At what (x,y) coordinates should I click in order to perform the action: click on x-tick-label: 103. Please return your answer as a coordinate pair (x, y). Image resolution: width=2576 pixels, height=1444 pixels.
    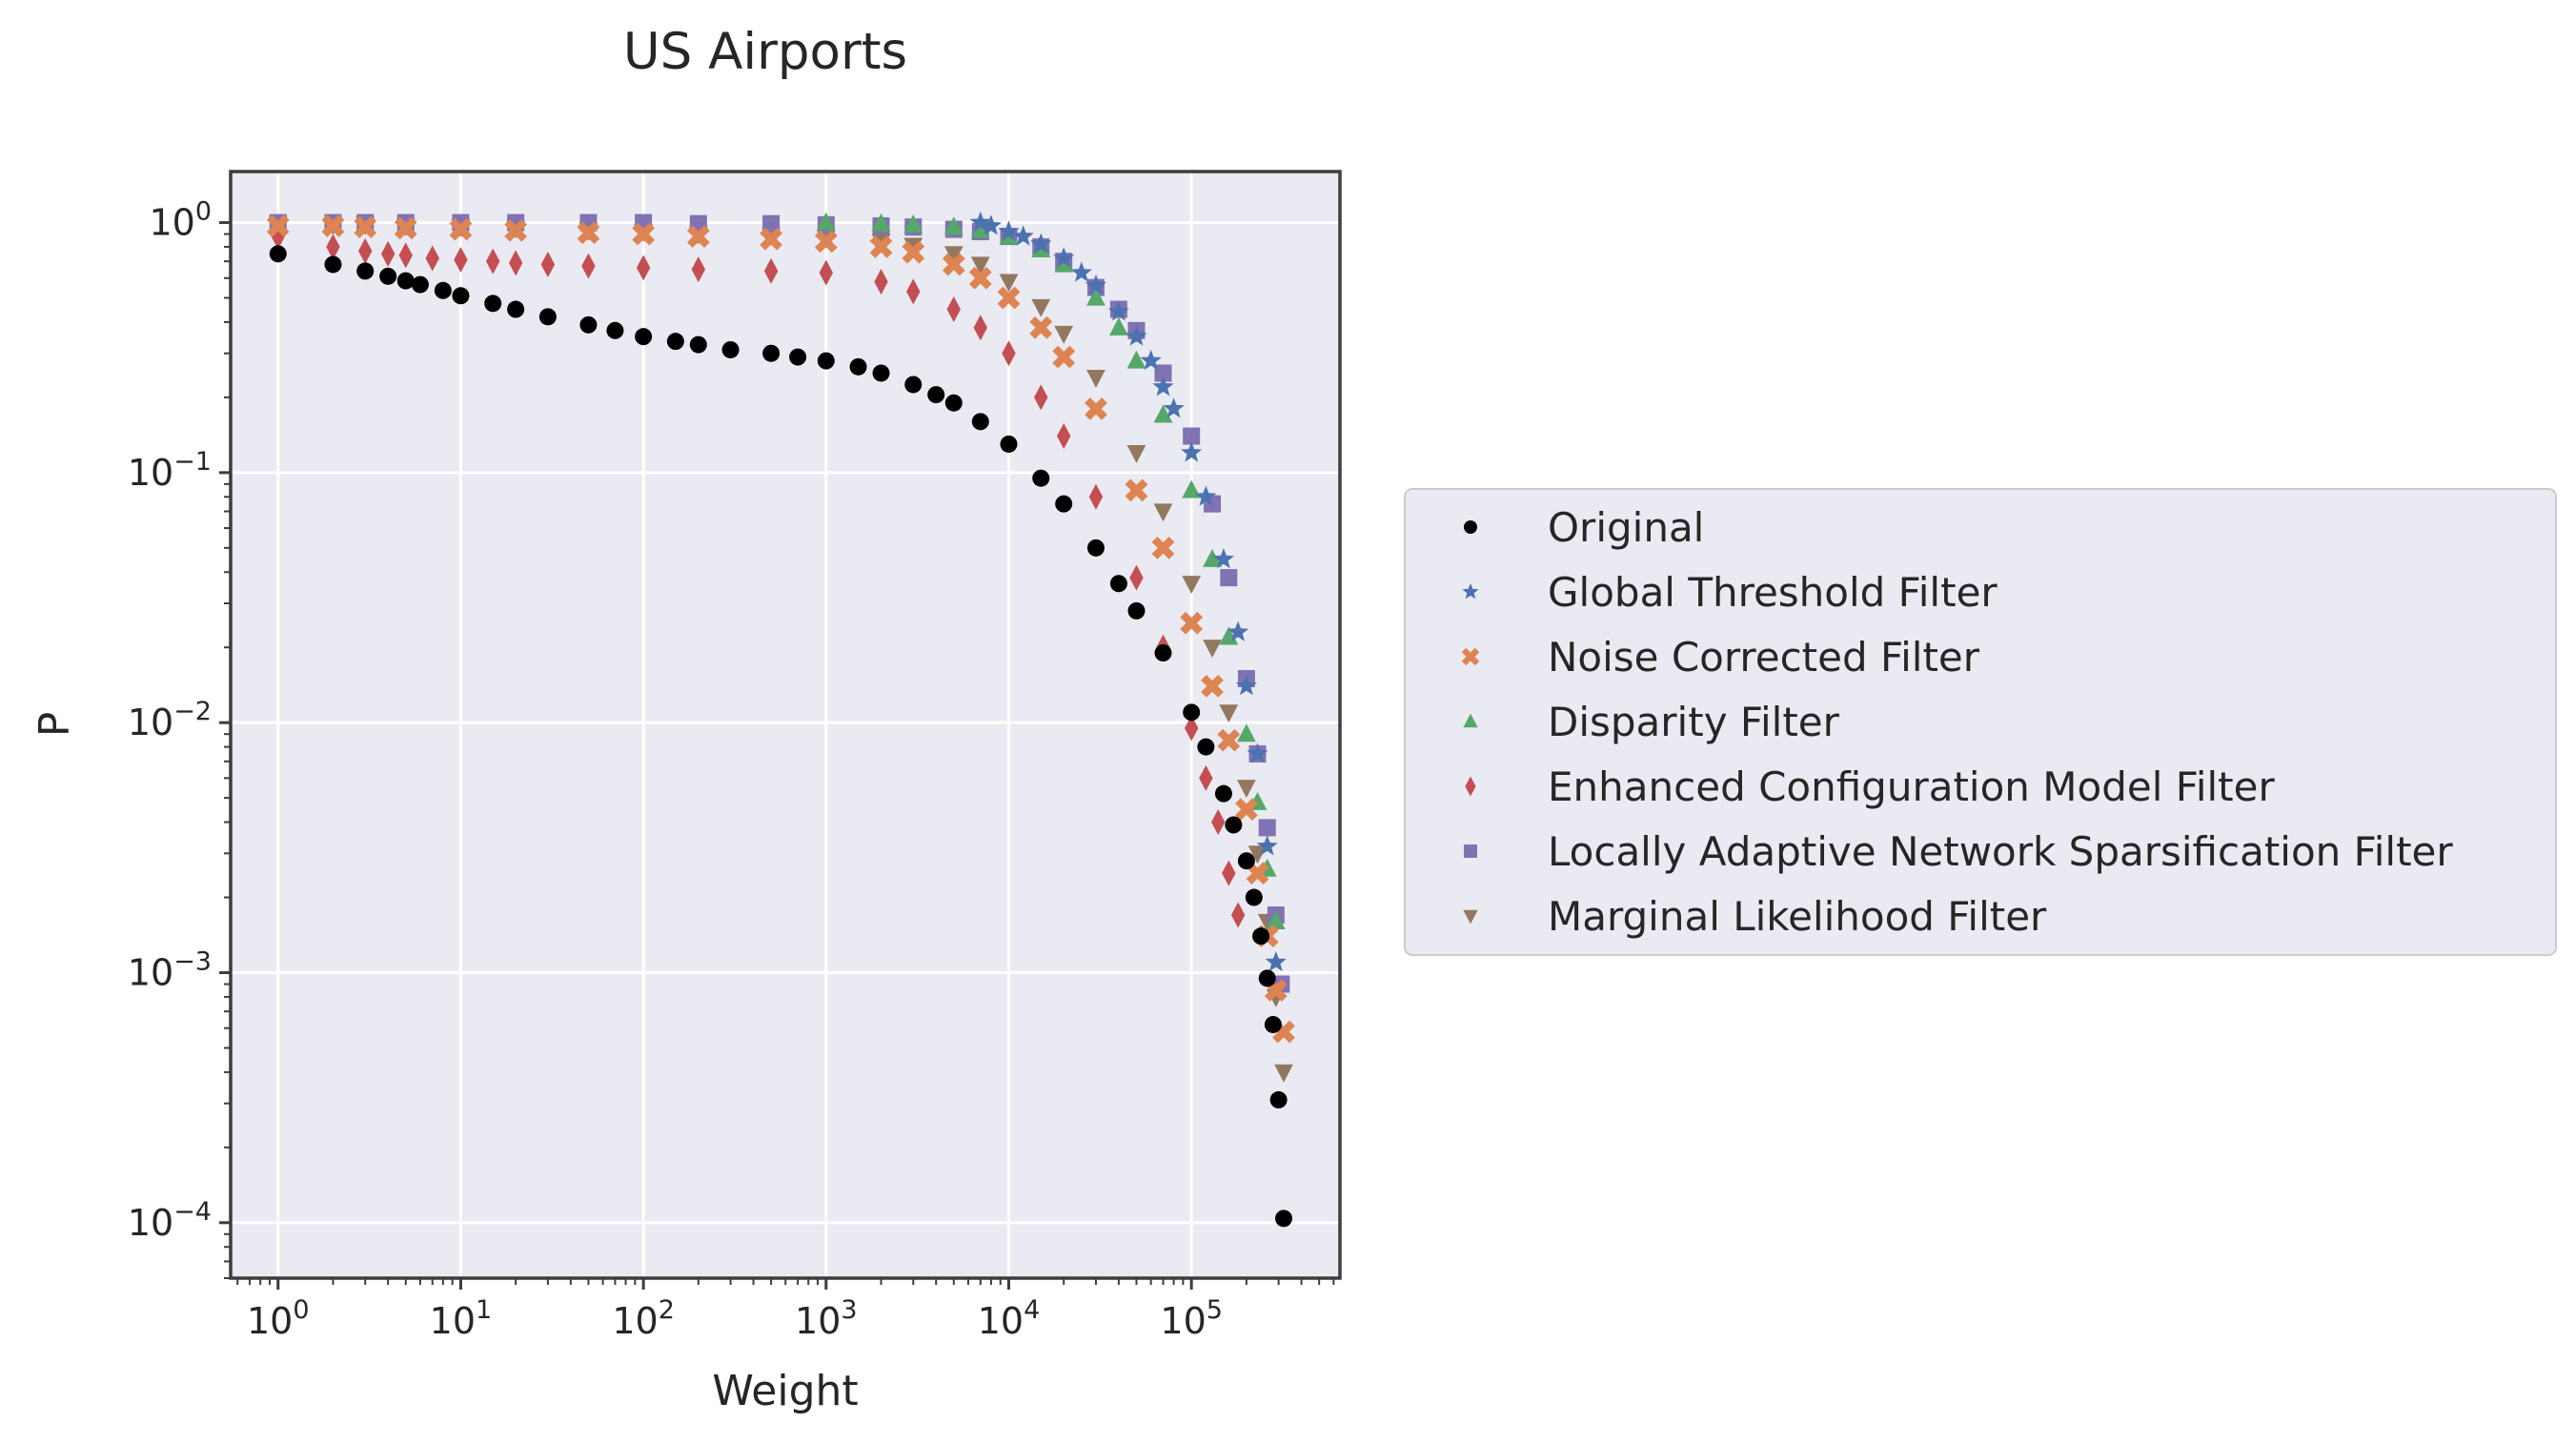
    Looking at the image, I should click on (826, 1319).